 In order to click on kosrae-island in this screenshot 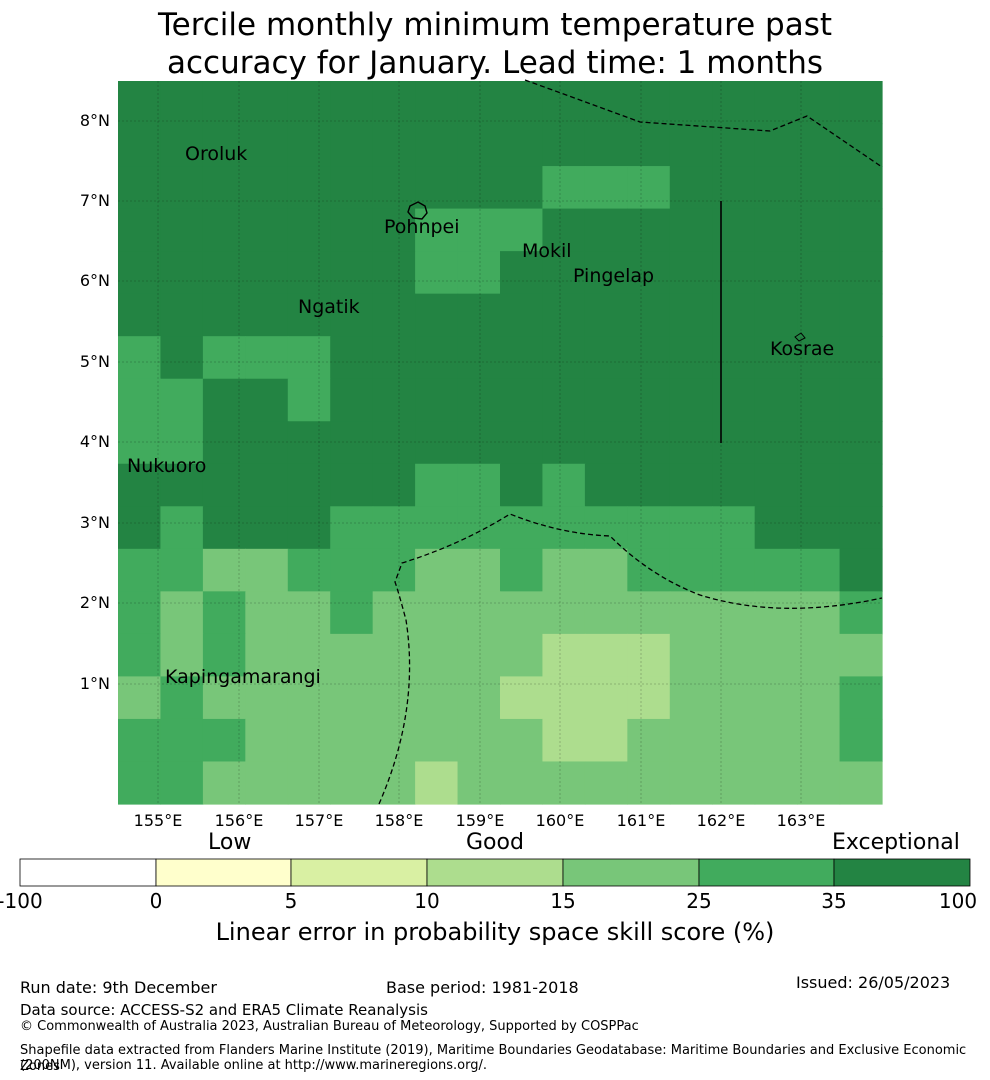, I will do `click(800, 337)`.